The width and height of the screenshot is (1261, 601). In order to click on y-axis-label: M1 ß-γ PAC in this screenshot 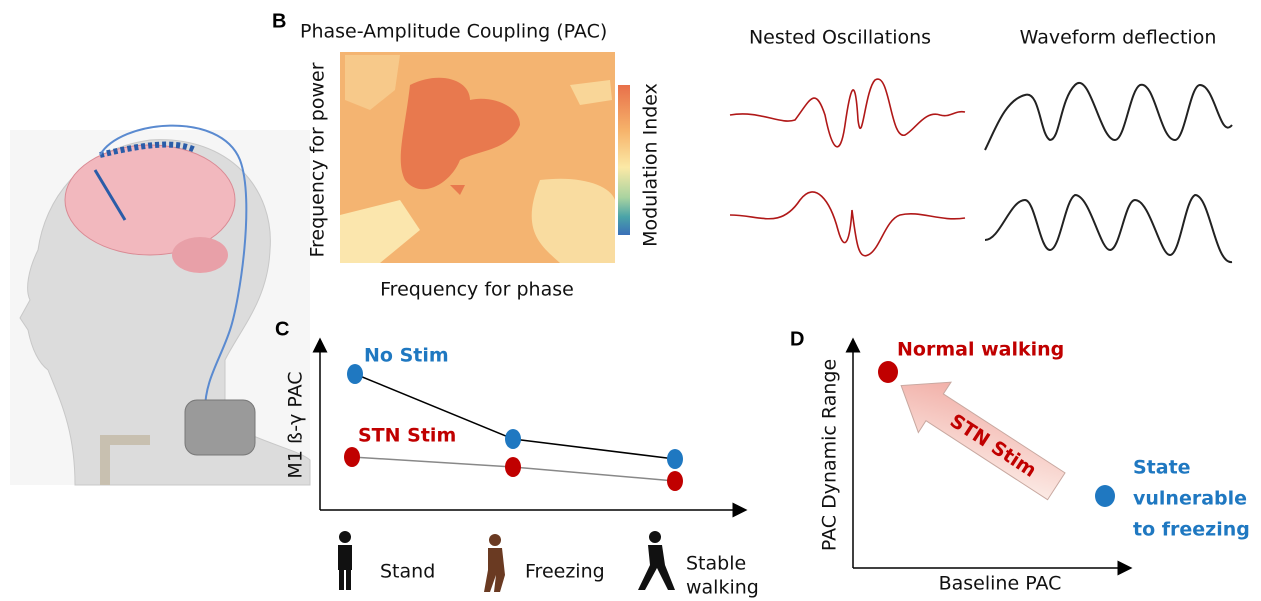, I will do `click(296, 424)`.